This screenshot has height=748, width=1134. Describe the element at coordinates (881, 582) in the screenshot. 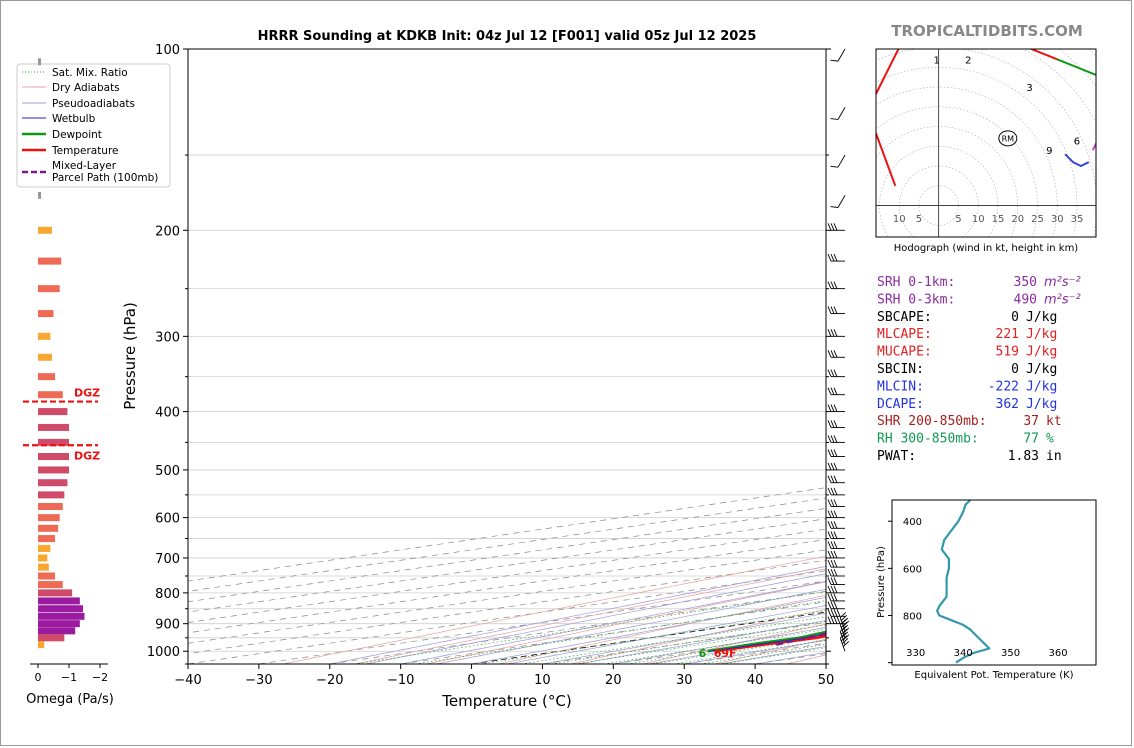

I see `theta-e-y-label: Pressure (hPa)` at that location.